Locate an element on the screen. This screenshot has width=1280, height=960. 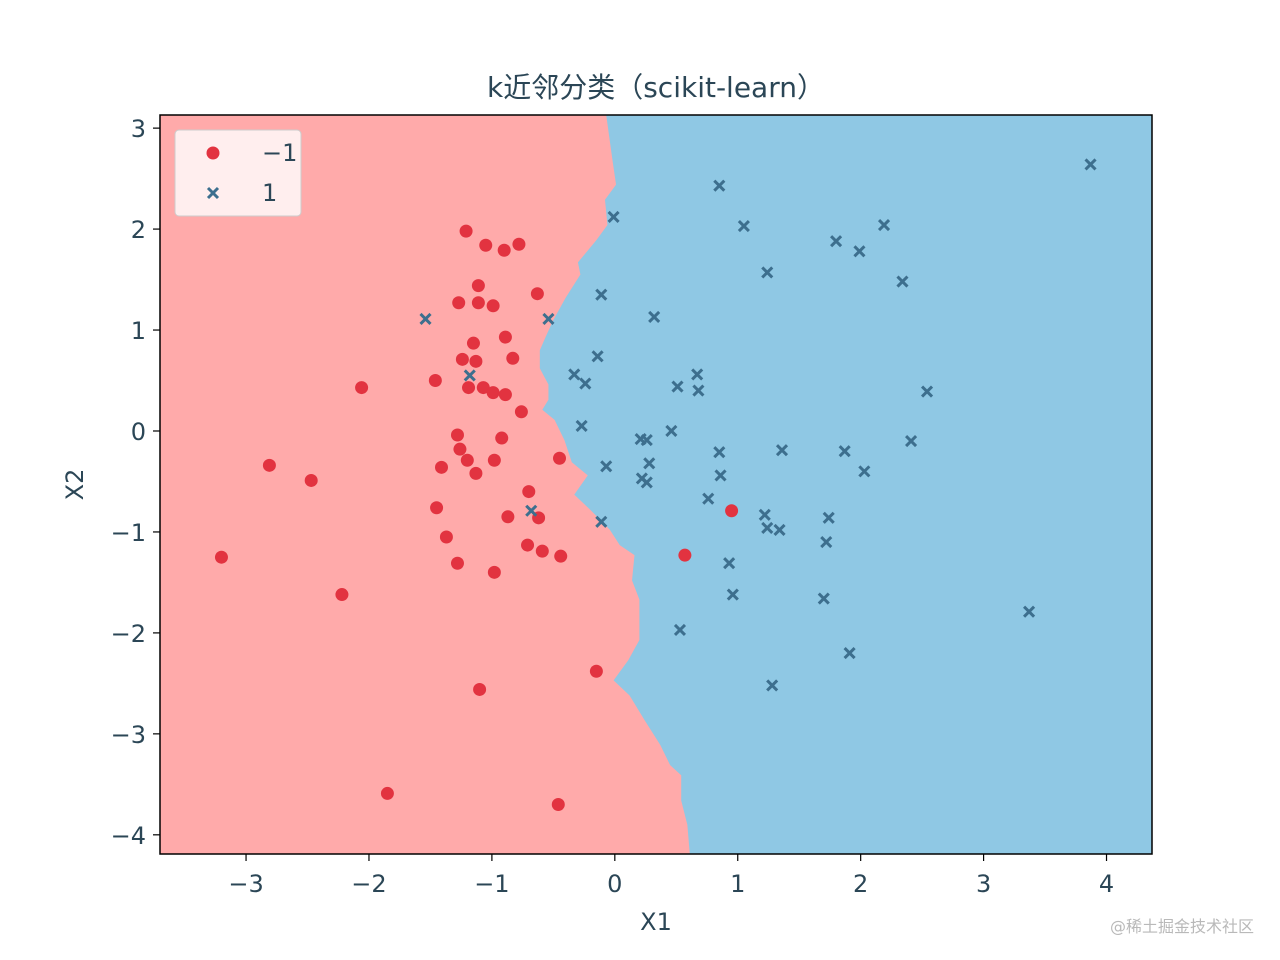
x-axis-label: X1 is located at coordinates (656, 922).